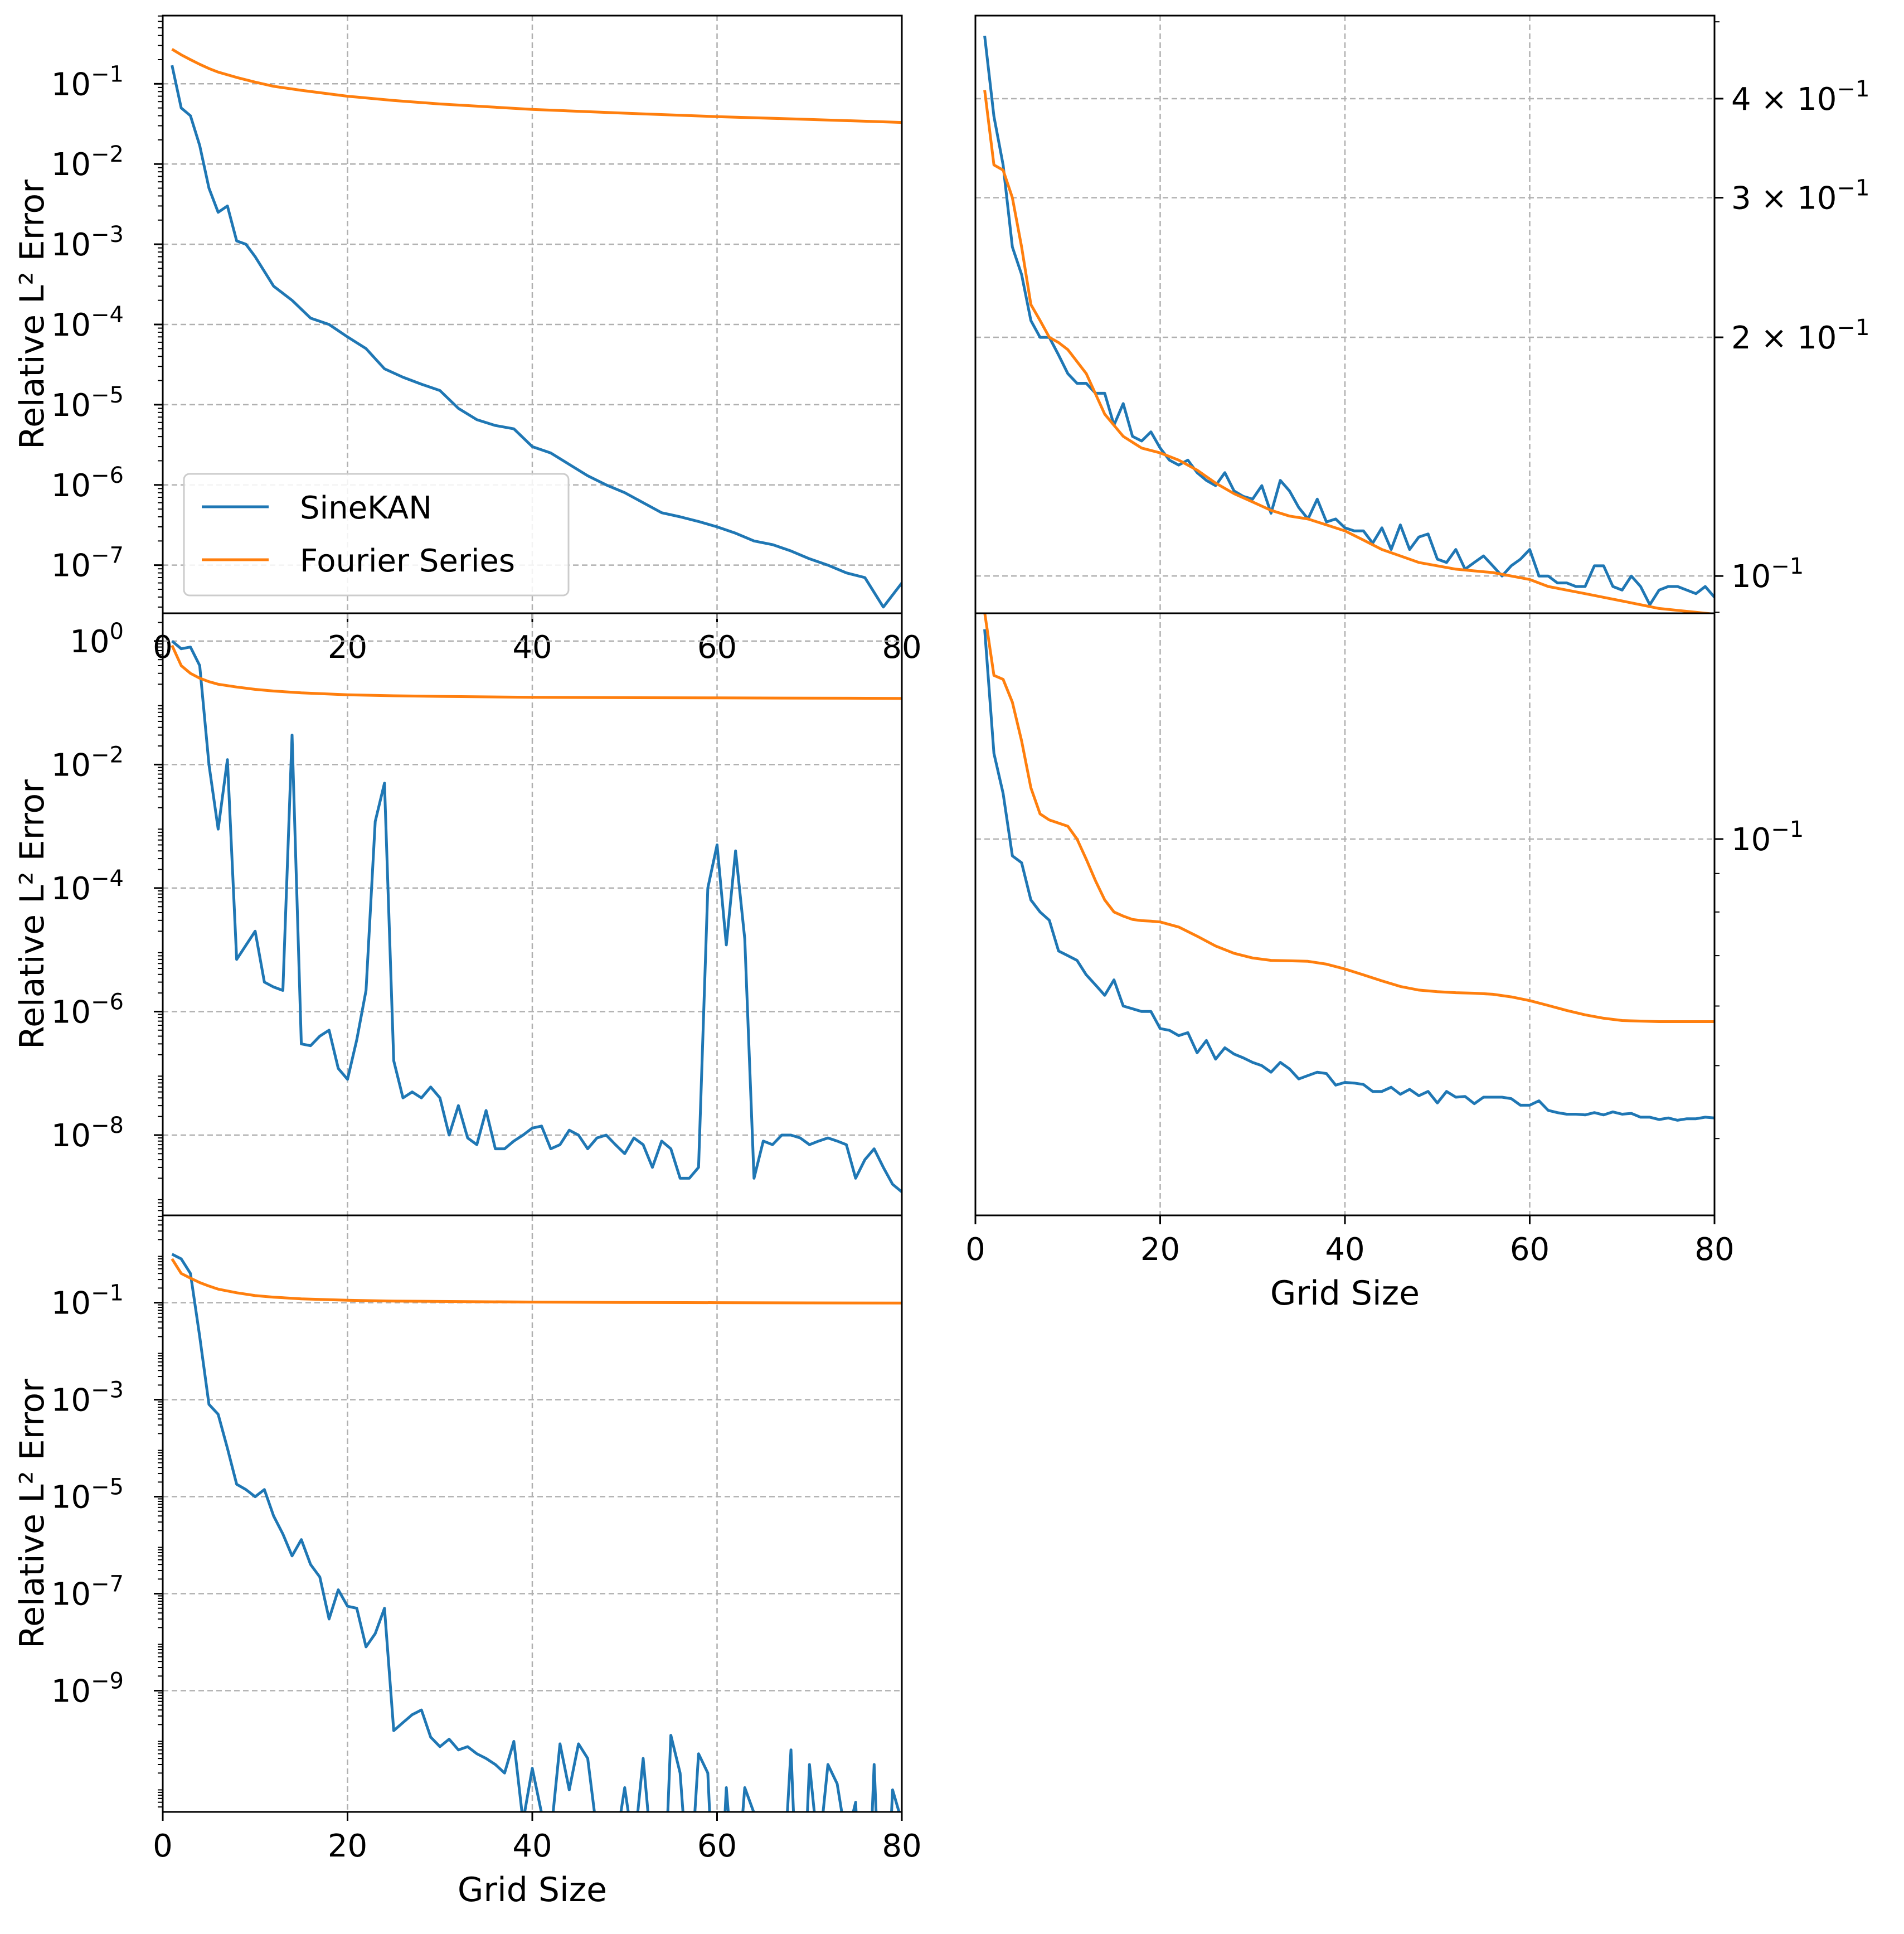 This screenshot has height=1934, width=1904. Describe the element at coordinates (87, 1689) in the screenshot. I see `y-tick-label: 10⁻⁹` at that location.